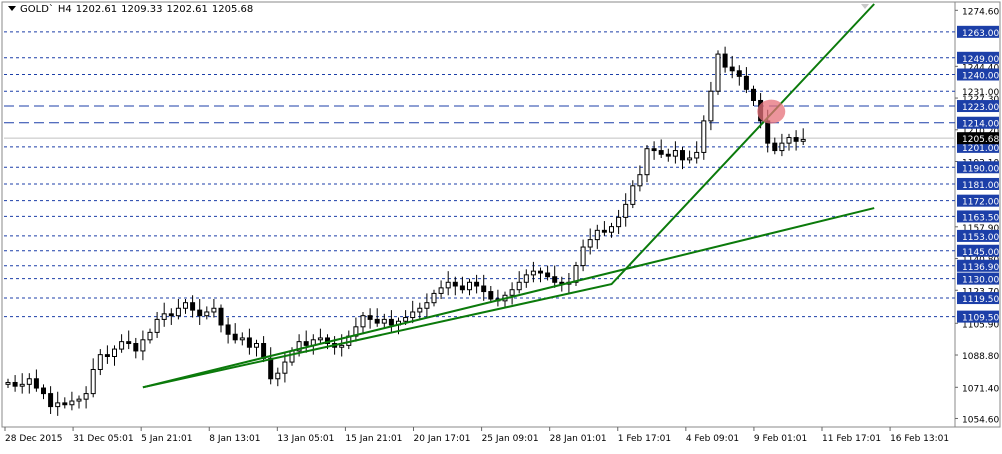 Image resolution: width=1002 pixels, height=454 pixels. Describe the element at coordinates (865, 6) in the screenshot. I see `chart-shift-marker-icon` at that location.